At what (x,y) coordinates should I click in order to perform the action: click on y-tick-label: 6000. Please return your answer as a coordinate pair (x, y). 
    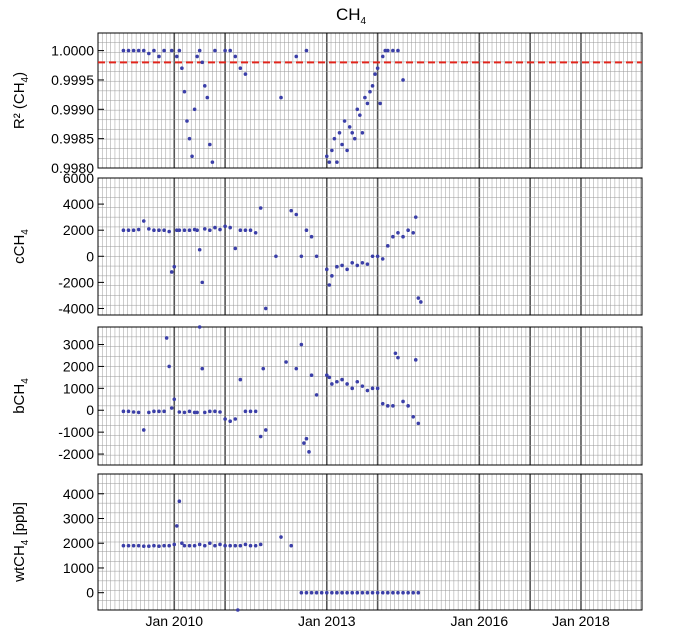
    Looking at the image, I should click on (78, 178).